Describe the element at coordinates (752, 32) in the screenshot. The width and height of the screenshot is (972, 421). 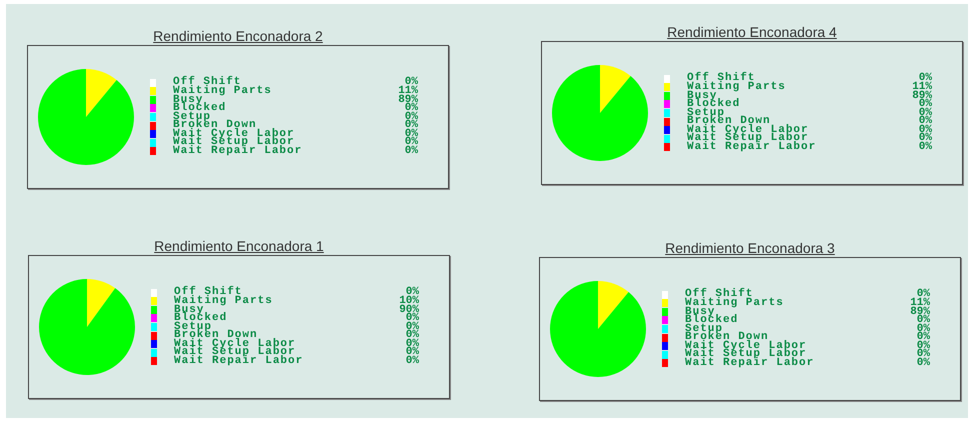
I see `chart-title: Rendimiento Enconadora 4` at that location.